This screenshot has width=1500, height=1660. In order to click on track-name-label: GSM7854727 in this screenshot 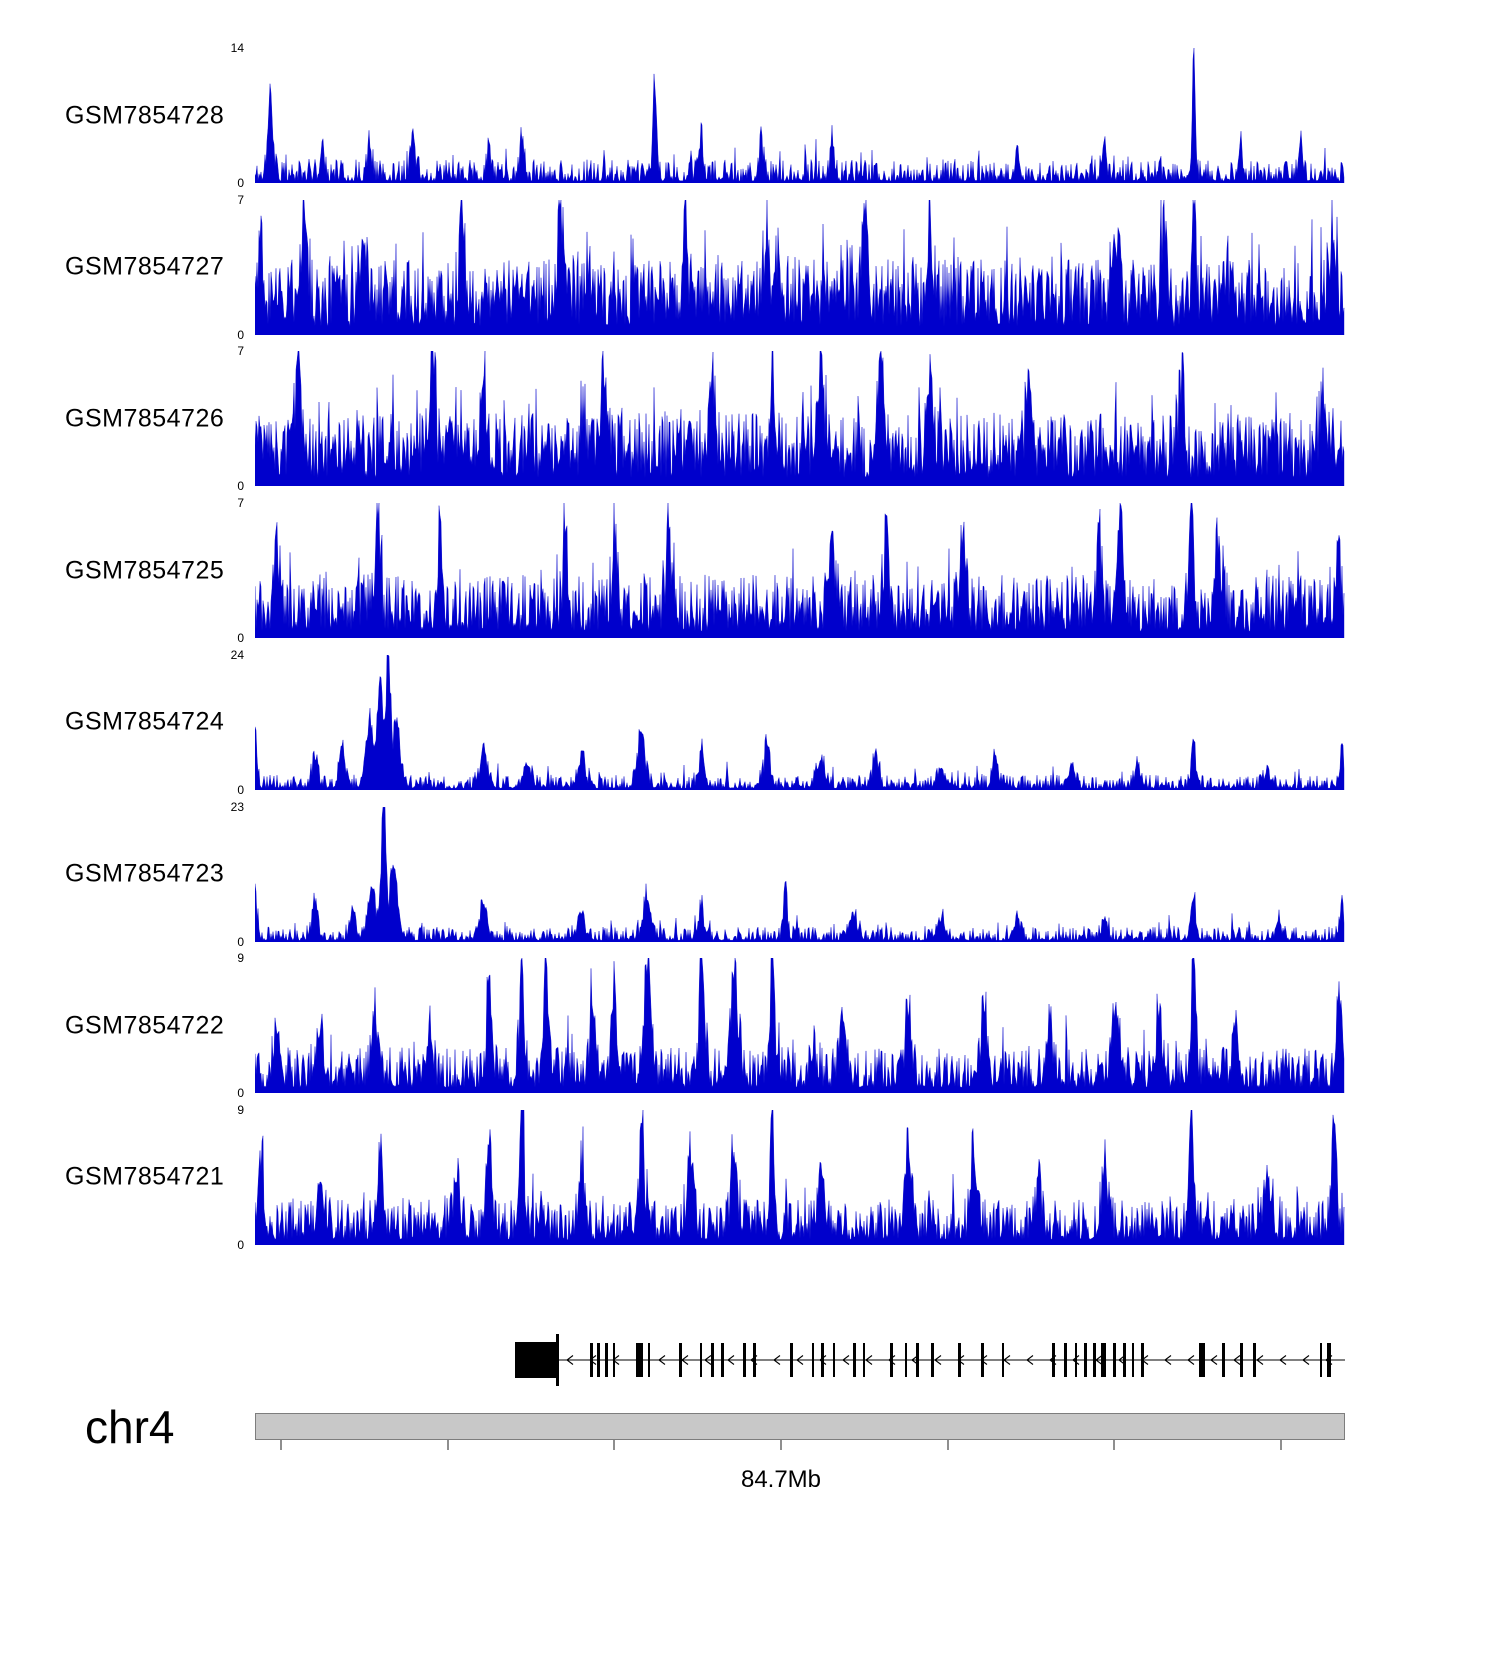, I will do `click(145, 266)`.